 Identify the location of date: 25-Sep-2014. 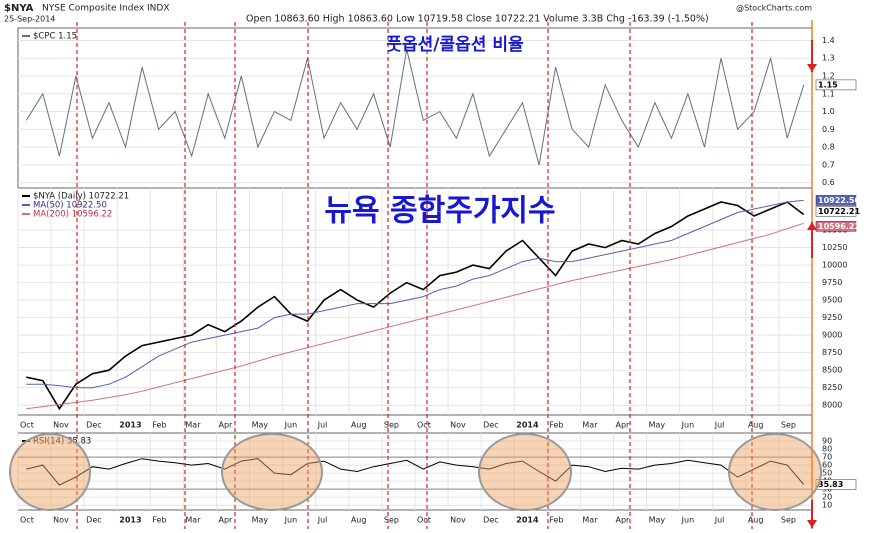
(29, 19).